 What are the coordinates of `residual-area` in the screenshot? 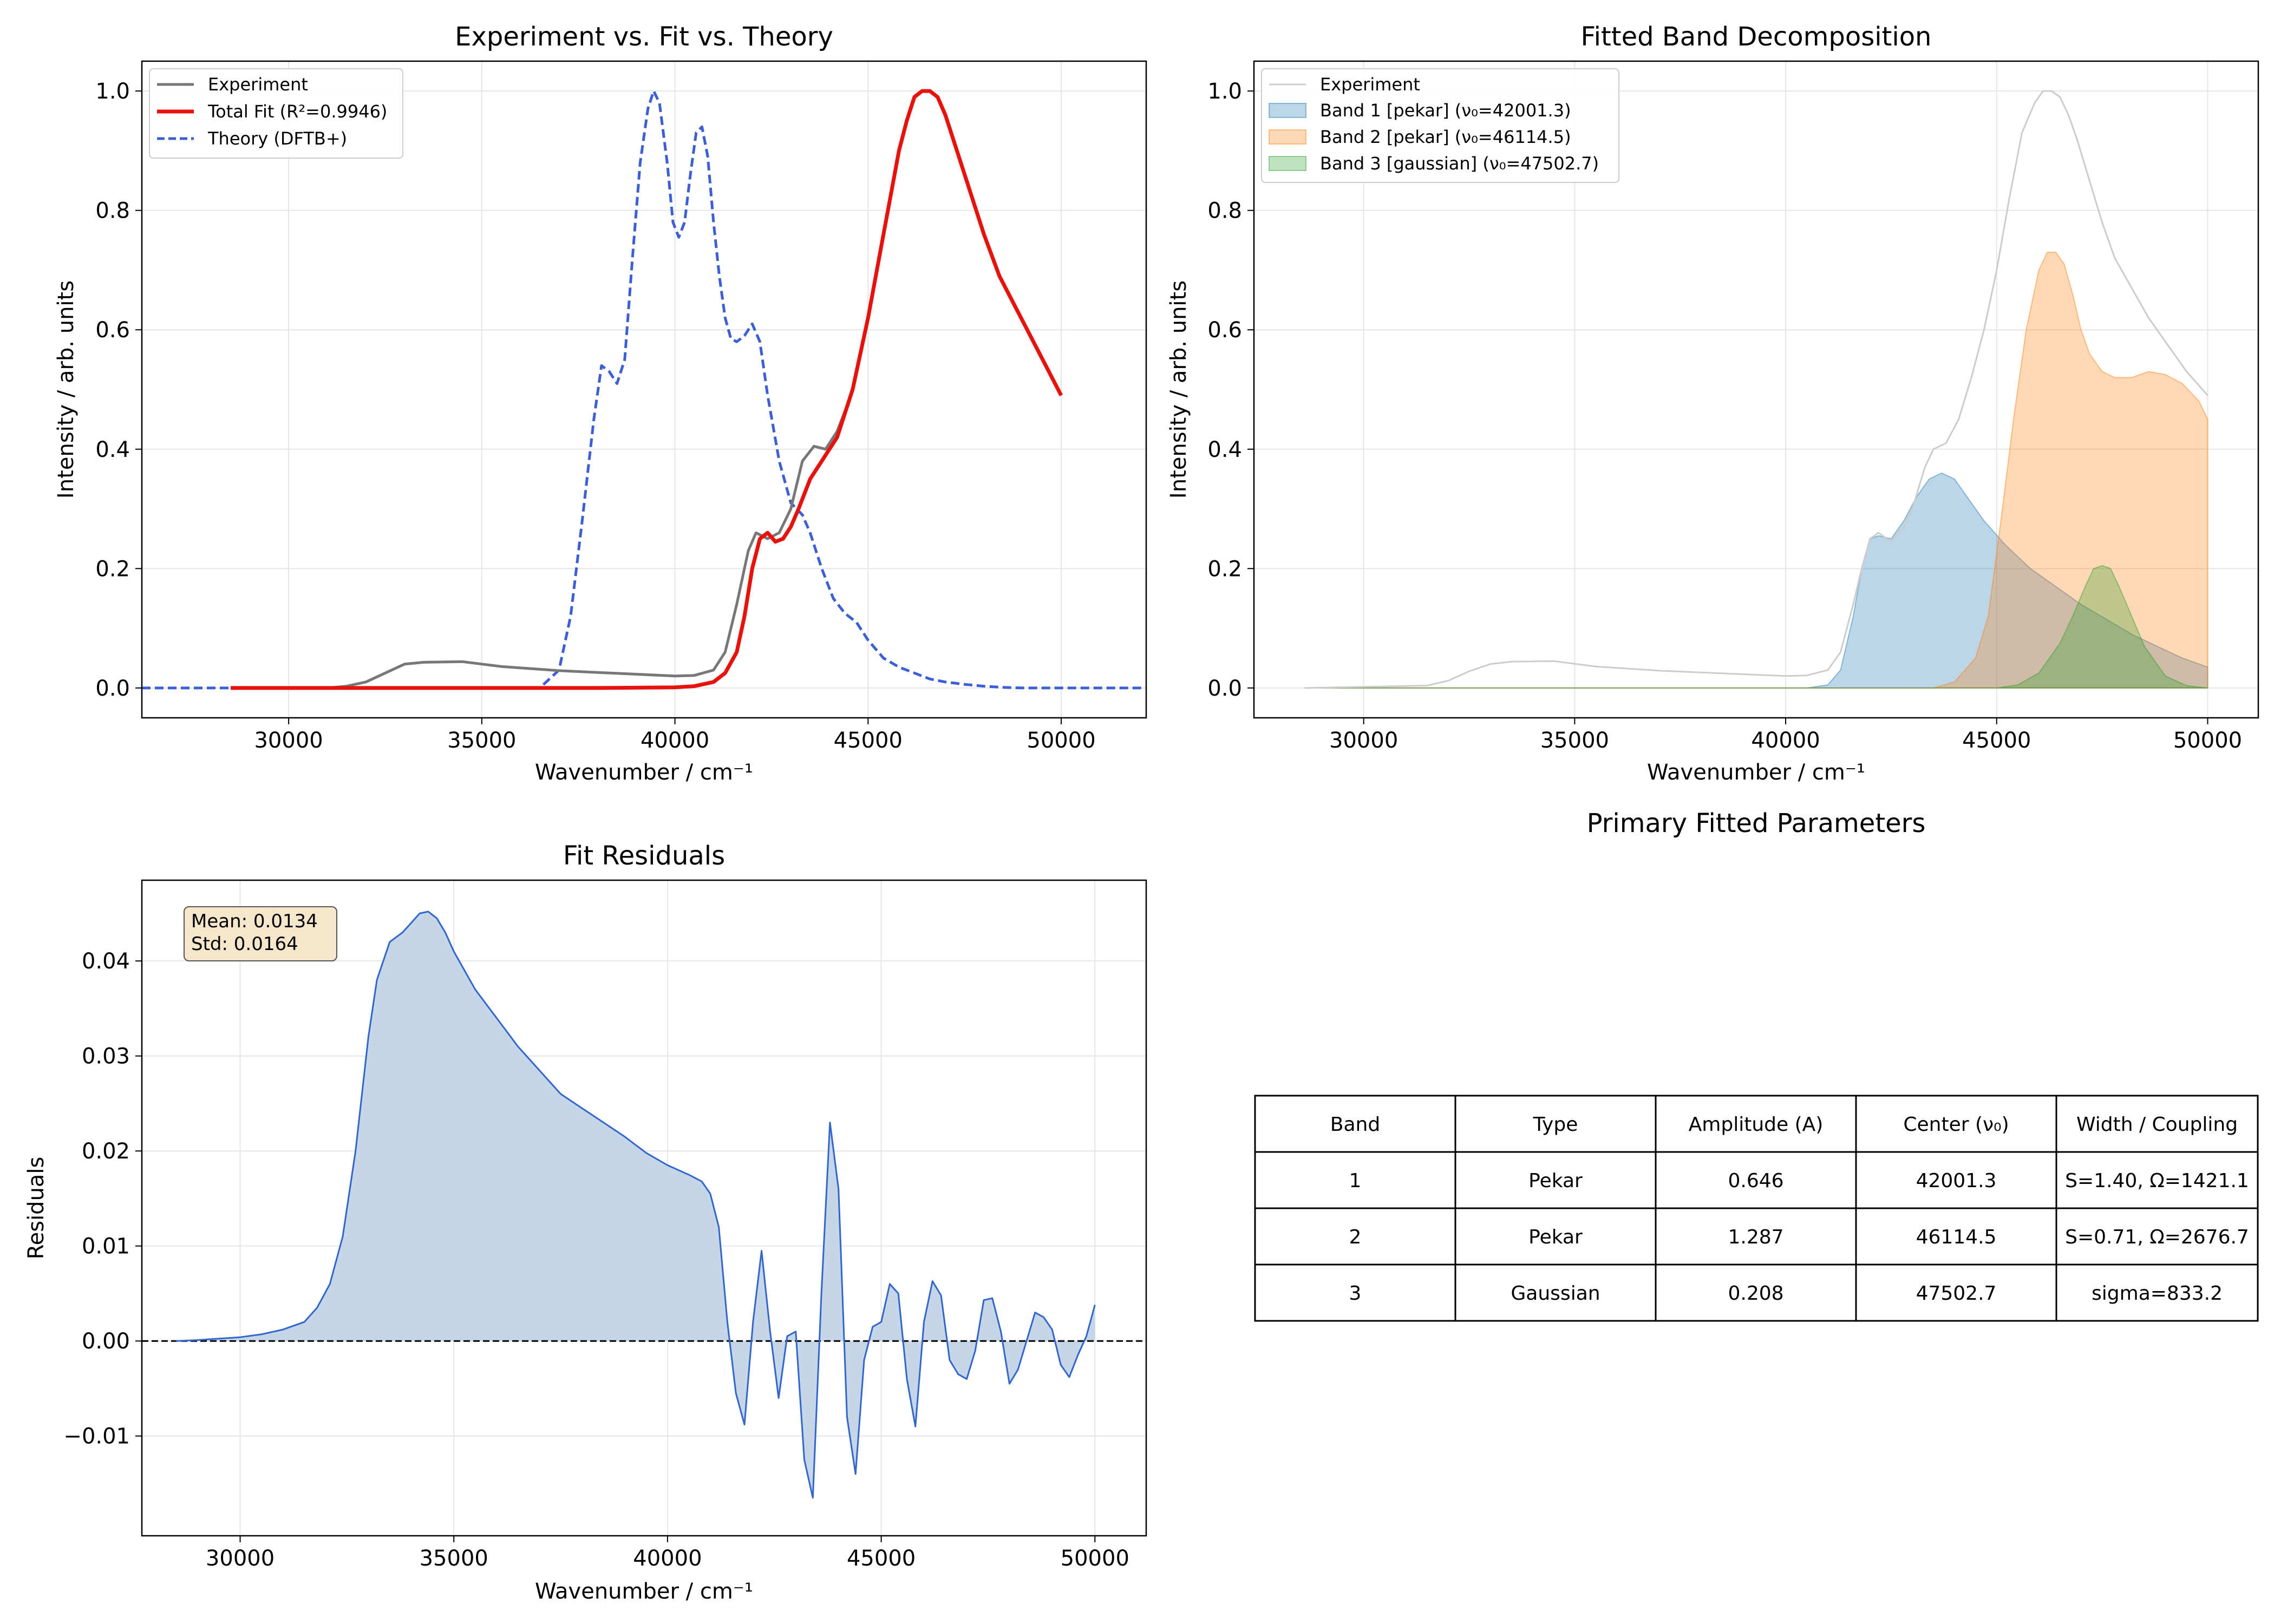 It's located at (636, 1204).